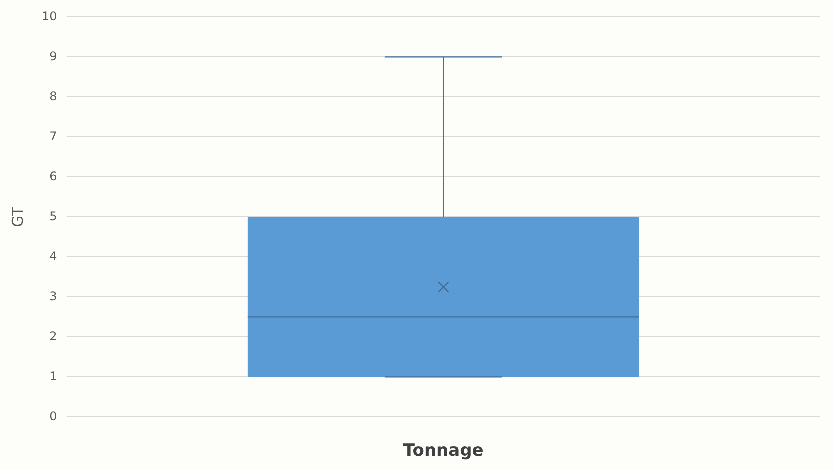 This screenshot has width=834, height=470. Describe the element at coordinates (54, 216) in the screenshot. I see `y-tick-label: 5` at that location.